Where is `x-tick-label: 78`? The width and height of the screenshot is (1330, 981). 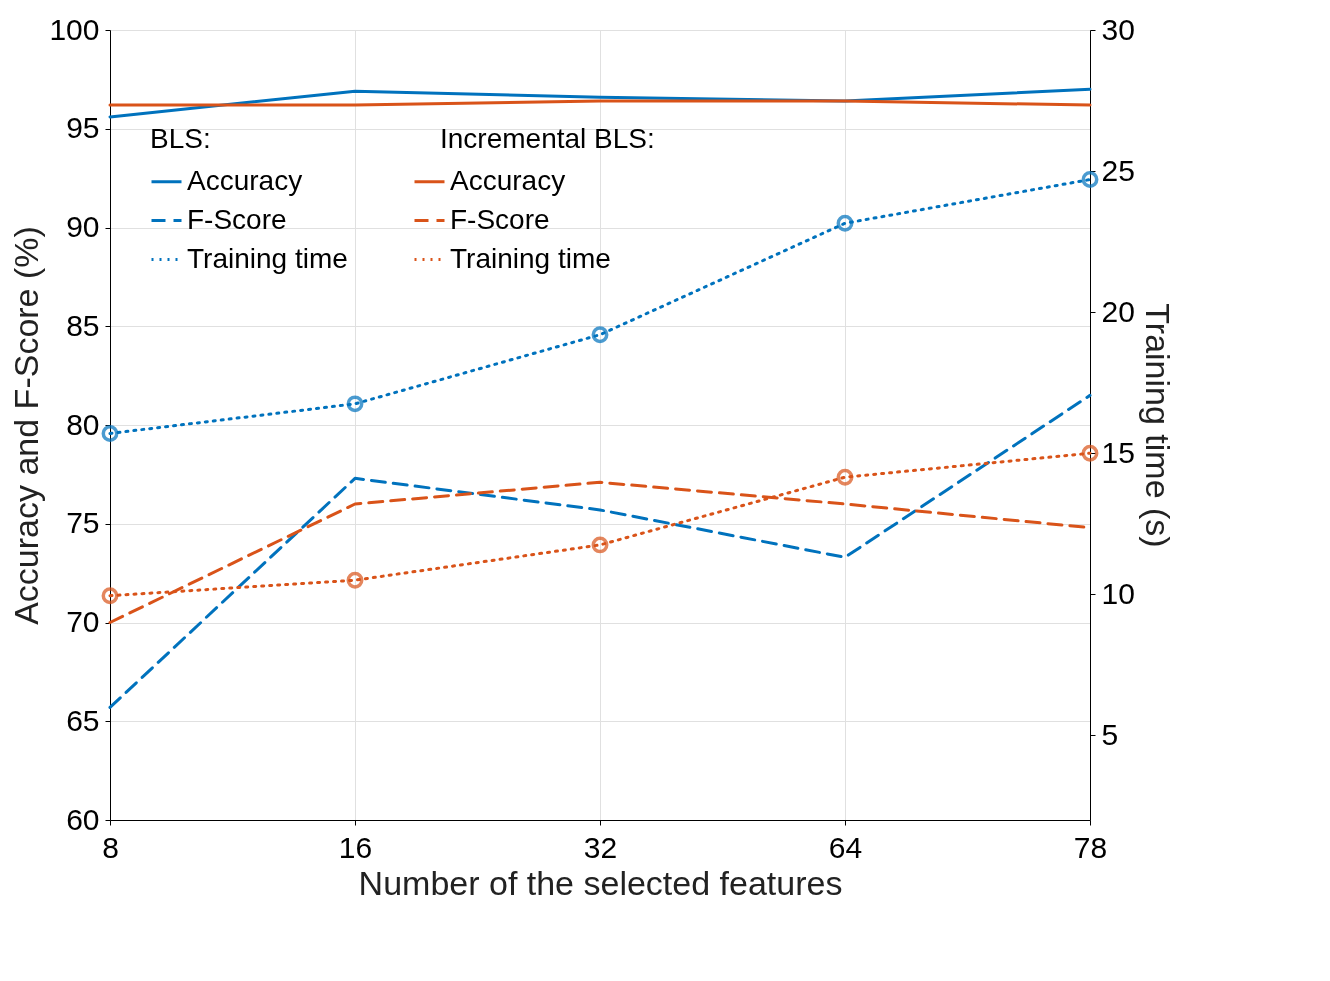
x-tick-label: 78 is located at coordinates (1090, 847).